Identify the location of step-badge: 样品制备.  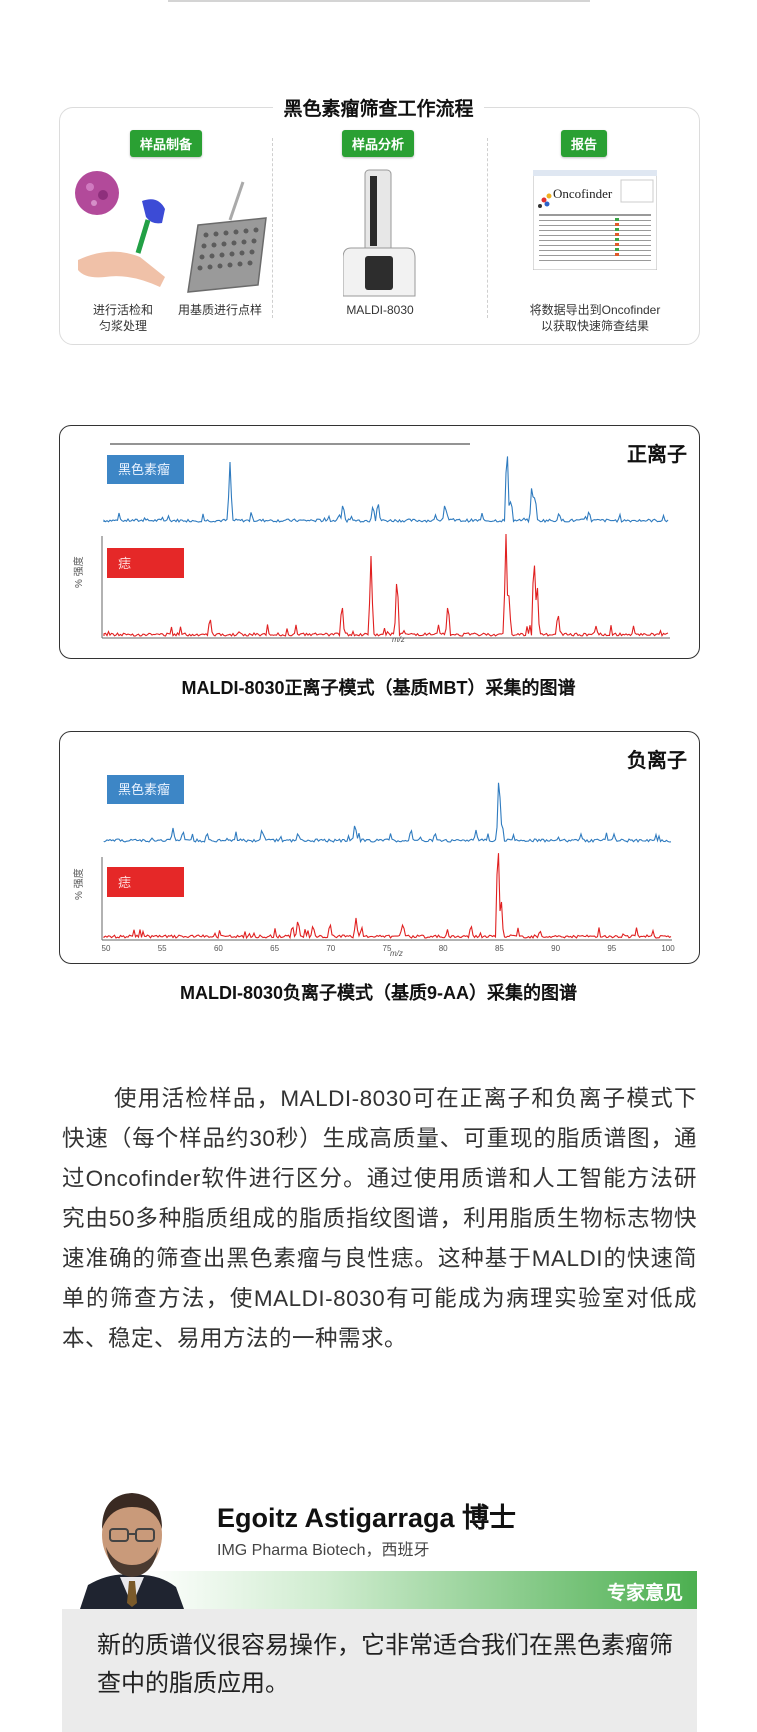
(166, 143).